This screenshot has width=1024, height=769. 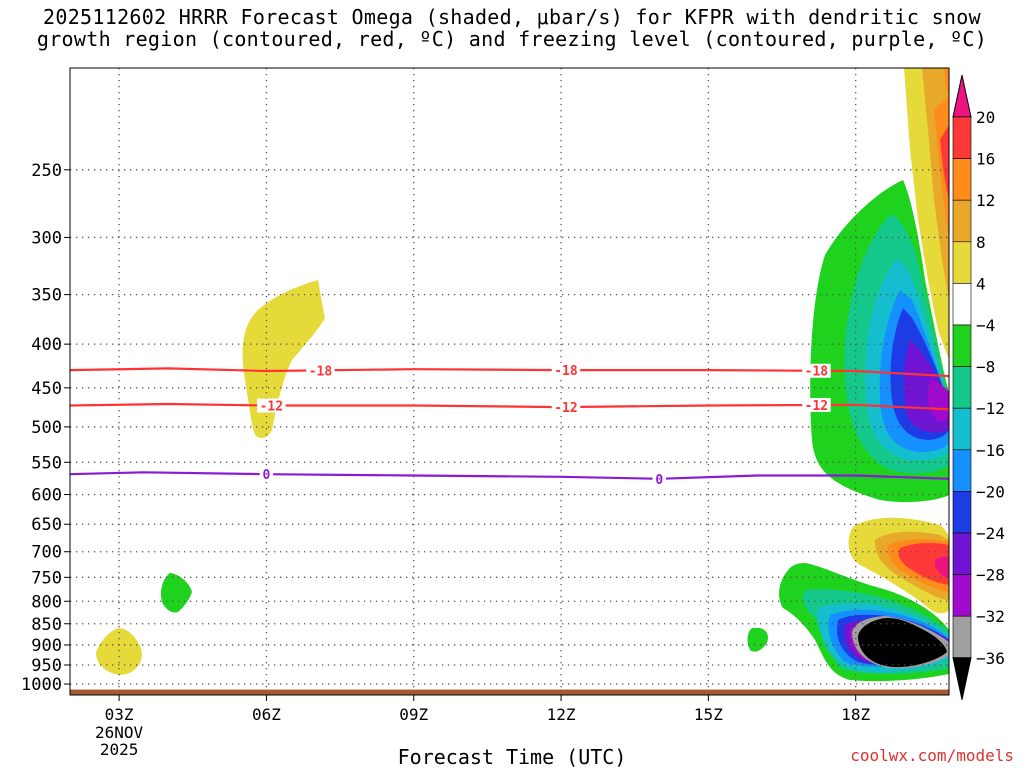 I want to click on omega-fill-low-black, so click(x=902, y=643).